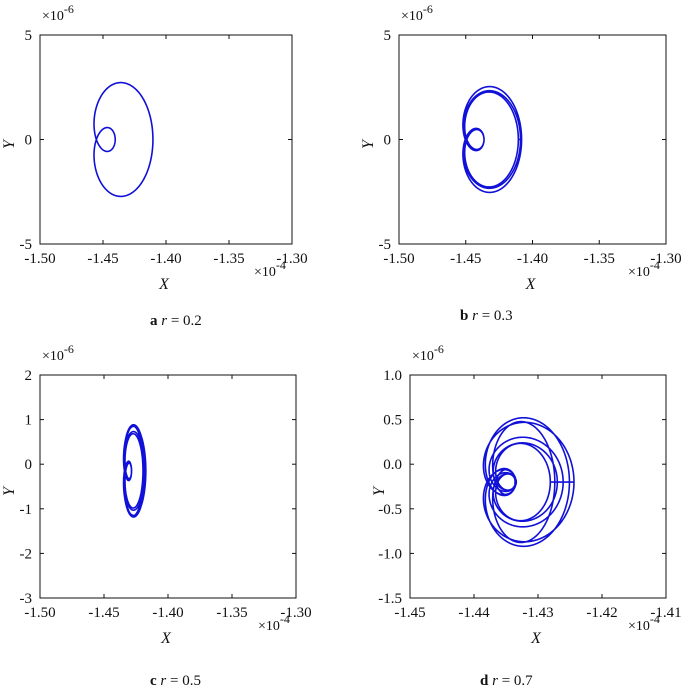  What do you see at coordinates (26, 599) in the screenshot?
I see `y-tick-label: -3` at bounding box center [26, 599].